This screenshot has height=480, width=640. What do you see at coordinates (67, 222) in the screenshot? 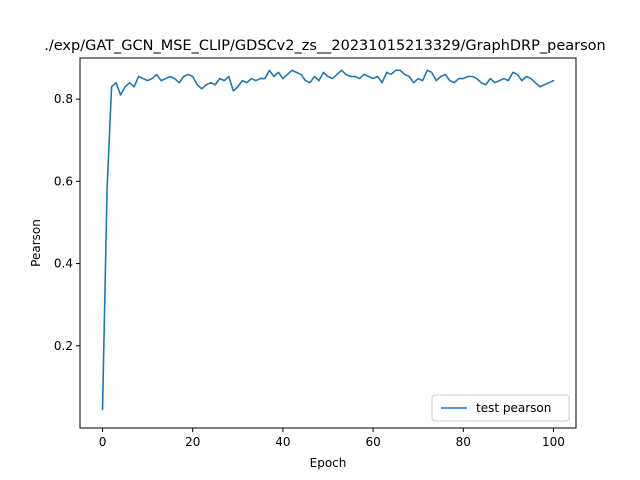
I see `y-axis-ticks: 0.2 0.4 0.6 0.8` at bounding box center [67, 222].